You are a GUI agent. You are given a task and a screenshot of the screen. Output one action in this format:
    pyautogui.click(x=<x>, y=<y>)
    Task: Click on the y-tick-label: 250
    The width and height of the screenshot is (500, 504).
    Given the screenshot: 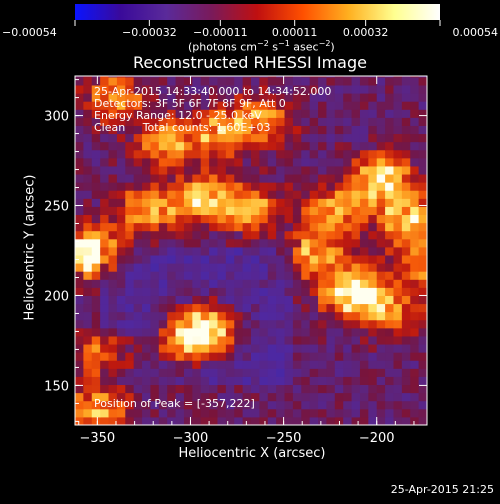 What is the action you would take?
    pyautogui.click(x=56, y=207)
    